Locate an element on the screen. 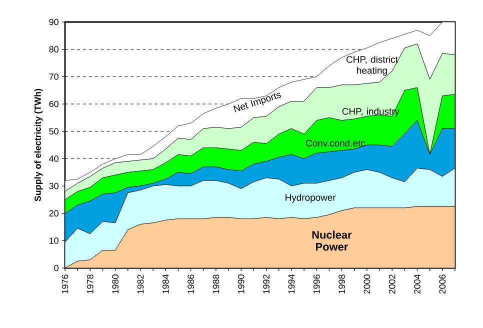 This screenshot has width=483, height=328. series-label: Hydropower is located at coordinates (311, 198).